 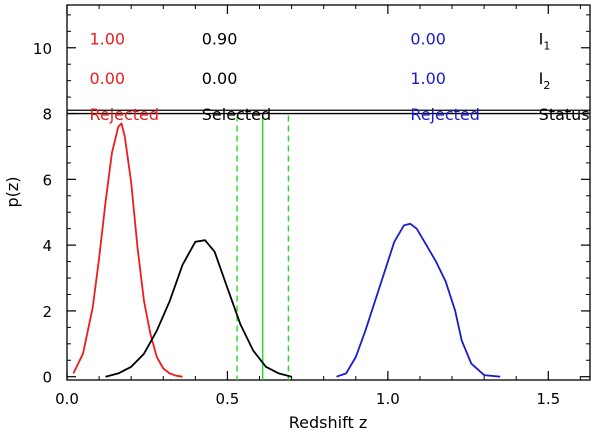 I want to click on x-axis-label: Redshift z, so click(x=328, y=422).